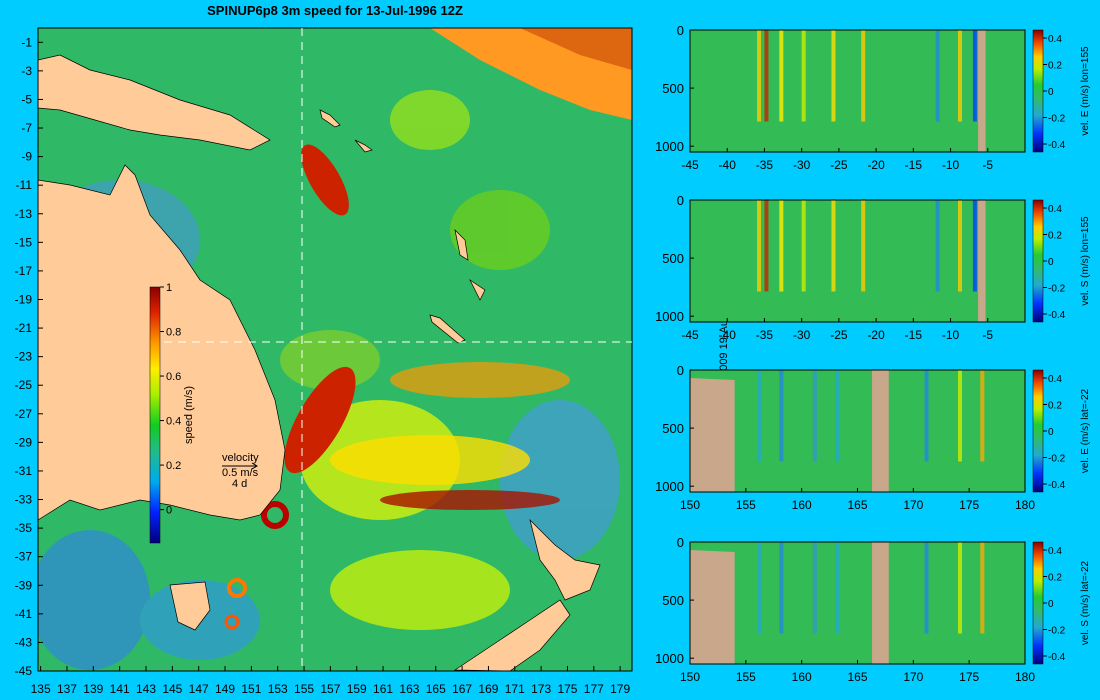 Image resolution: width=1100 pixels, height=700 pixels. Describe the element at coordinates (594, 689) in the screenshot. I see `map-xtick-label: 177` at that location.